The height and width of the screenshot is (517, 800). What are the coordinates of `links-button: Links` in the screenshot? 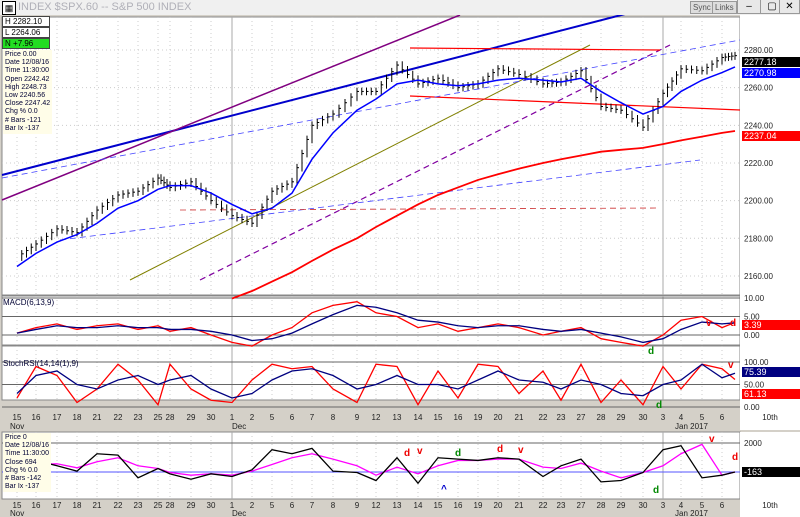 It's located at (724, 7).